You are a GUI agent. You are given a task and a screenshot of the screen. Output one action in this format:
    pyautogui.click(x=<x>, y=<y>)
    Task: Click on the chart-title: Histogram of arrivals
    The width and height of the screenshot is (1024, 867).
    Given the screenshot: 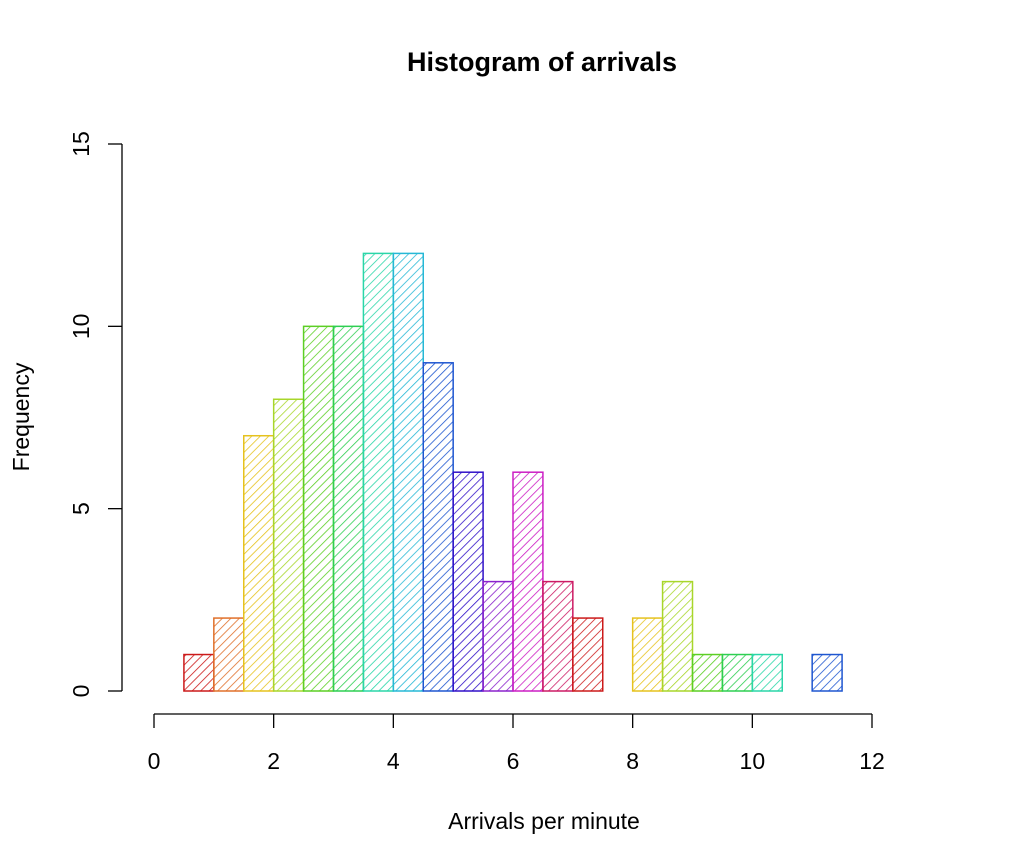 What is the action you would take?
    pyautogui.click(x=542, y=62)
    